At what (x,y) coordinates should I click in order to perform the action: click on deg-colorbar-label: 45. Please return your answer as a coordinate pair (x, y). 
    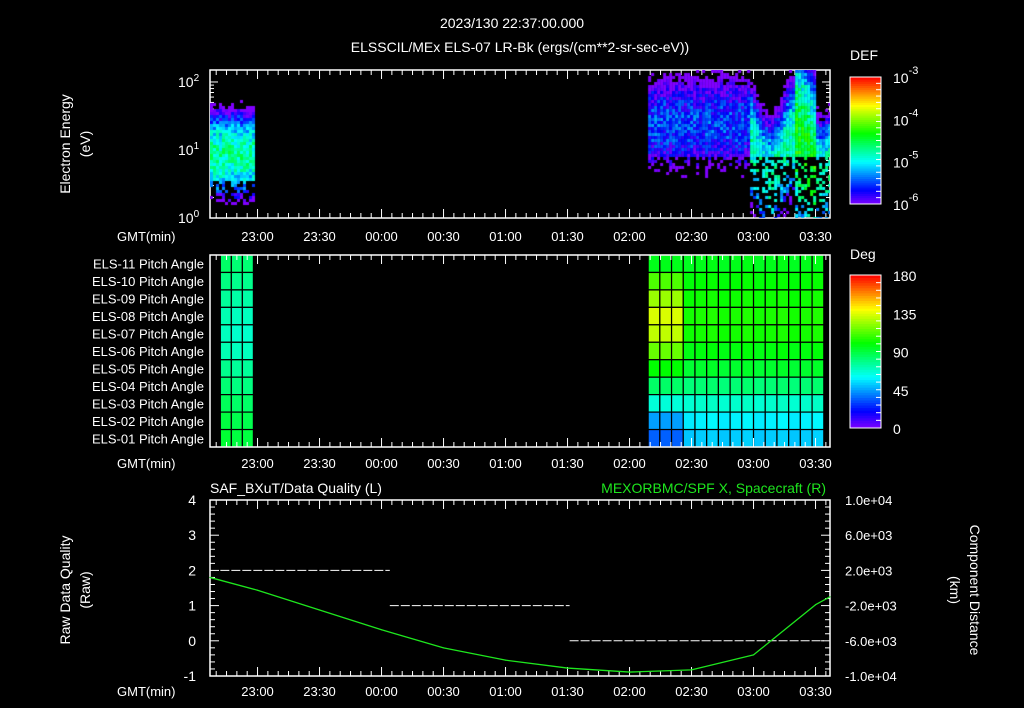
    Looking at the image, I should click on (901, 391).